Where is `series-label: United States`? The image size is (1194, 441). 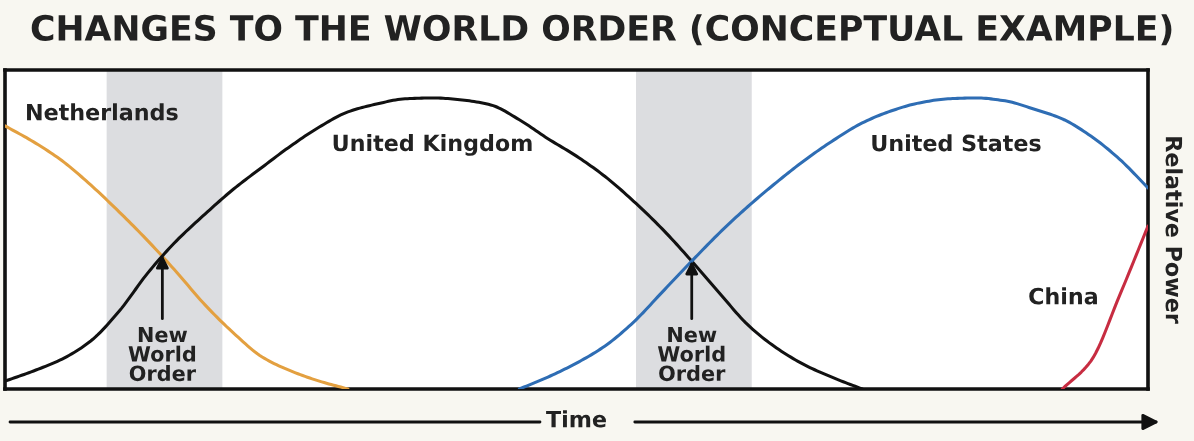 series-label: United States is located at coordinates (956, 143).